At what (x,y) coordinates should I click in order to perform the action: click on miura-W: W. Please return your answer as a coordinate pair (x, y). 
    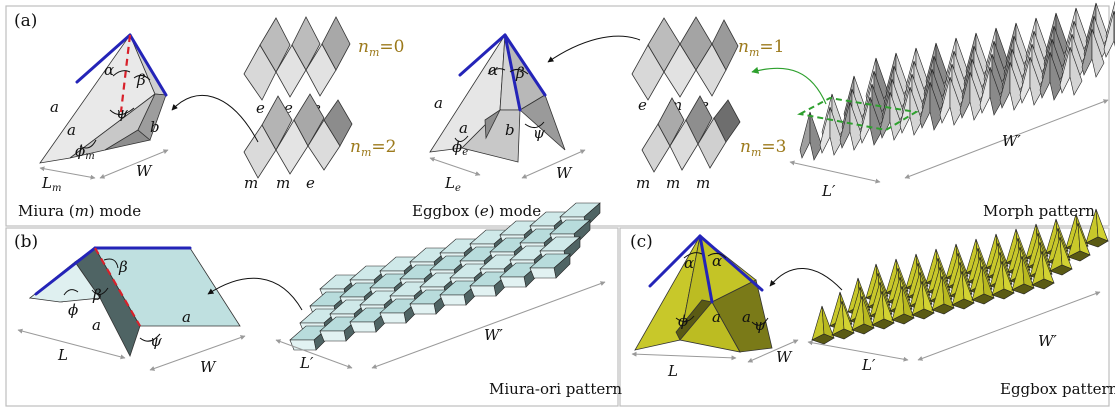
    Looking at the image, I should click on (144, 171).